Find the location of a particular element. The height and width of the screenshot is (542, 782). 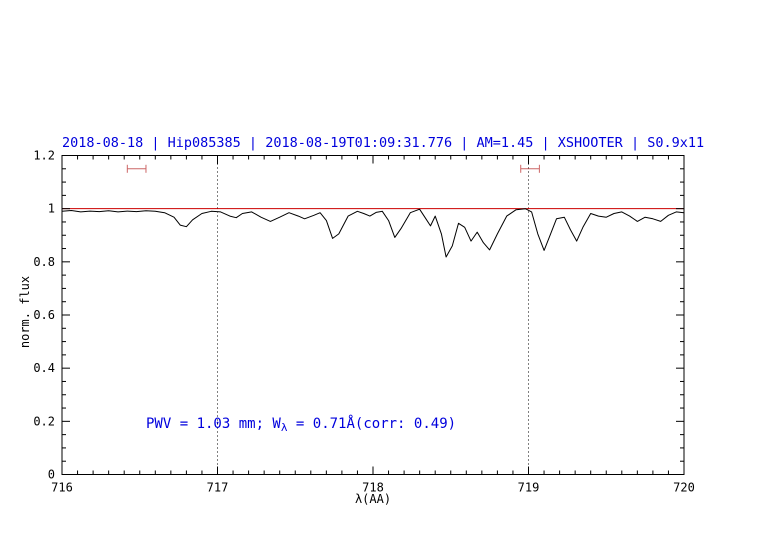

y-tick-label: 1.2 is located at coordinates (44, 156).